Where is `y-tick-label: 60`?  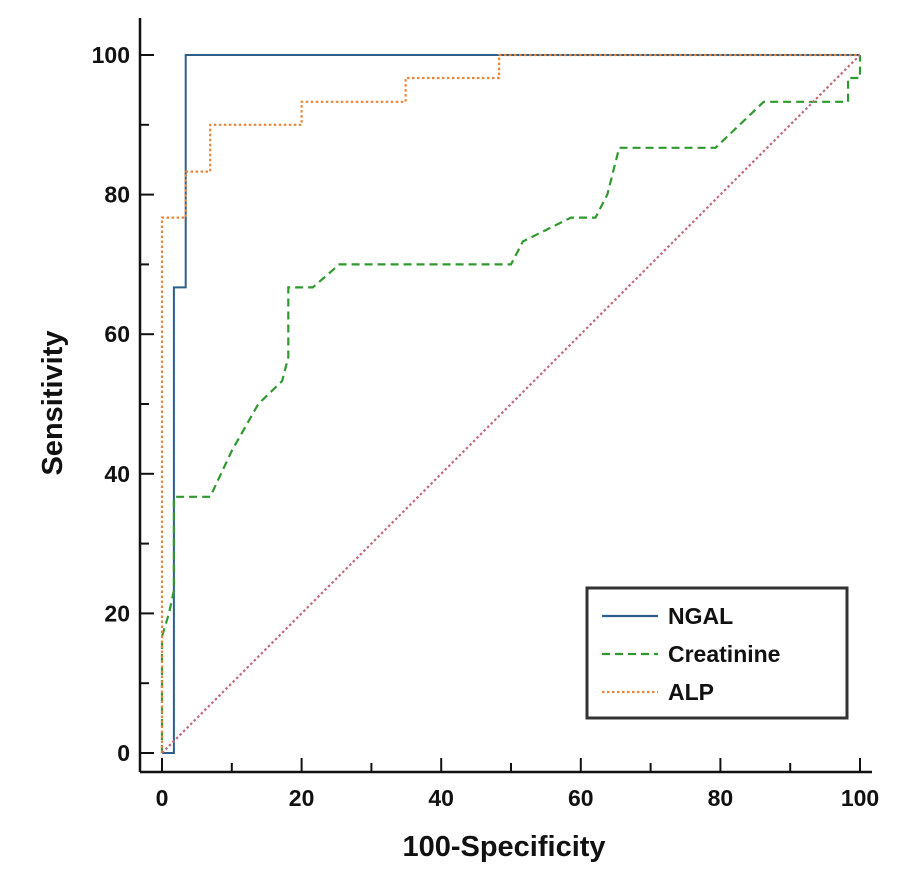
y-tick-label: 60 is located at coordinates (117, 334).